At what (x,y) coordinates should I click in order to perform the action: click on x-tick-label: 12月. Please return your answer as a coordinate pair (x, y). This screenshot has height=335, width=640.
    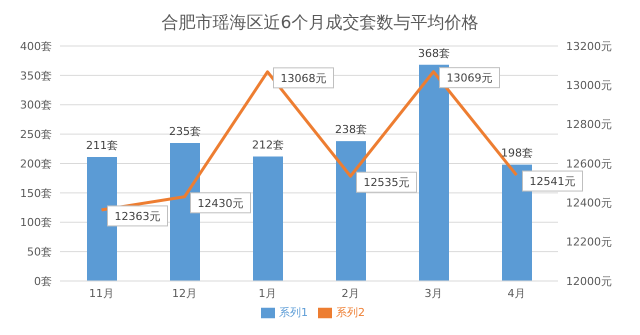
    Looking at the image, I should click on (184, 293).